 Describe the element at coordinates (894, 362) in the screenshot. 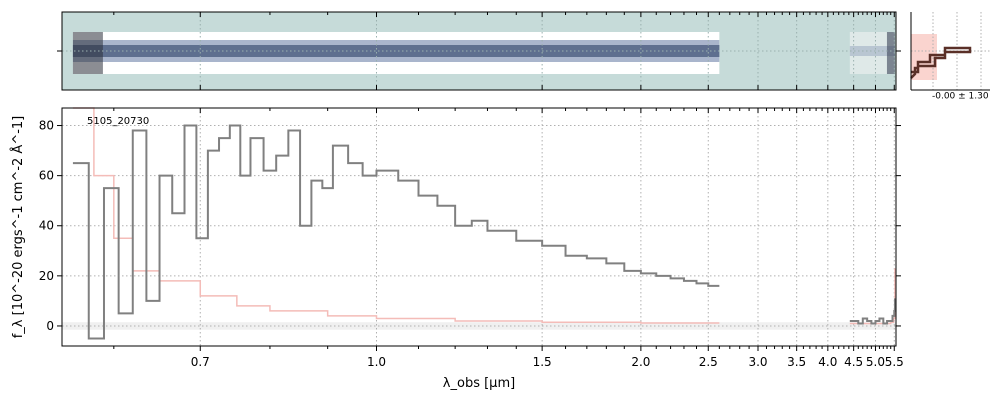

I see `x-tick-label-10: 5.5` at that location.